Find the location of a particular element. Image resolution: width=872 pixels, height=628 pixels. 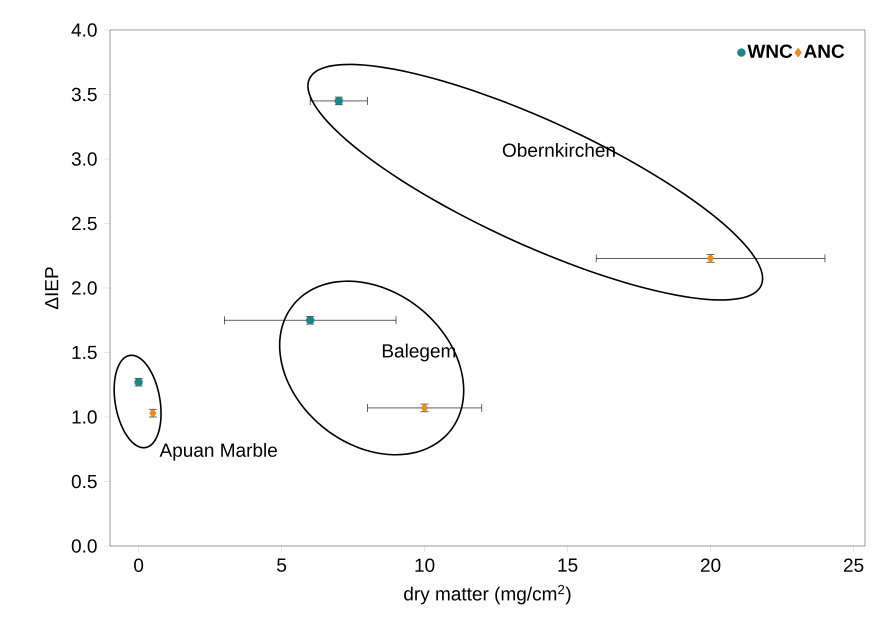

annotation: Balegem is located at coordinates (419, 353).